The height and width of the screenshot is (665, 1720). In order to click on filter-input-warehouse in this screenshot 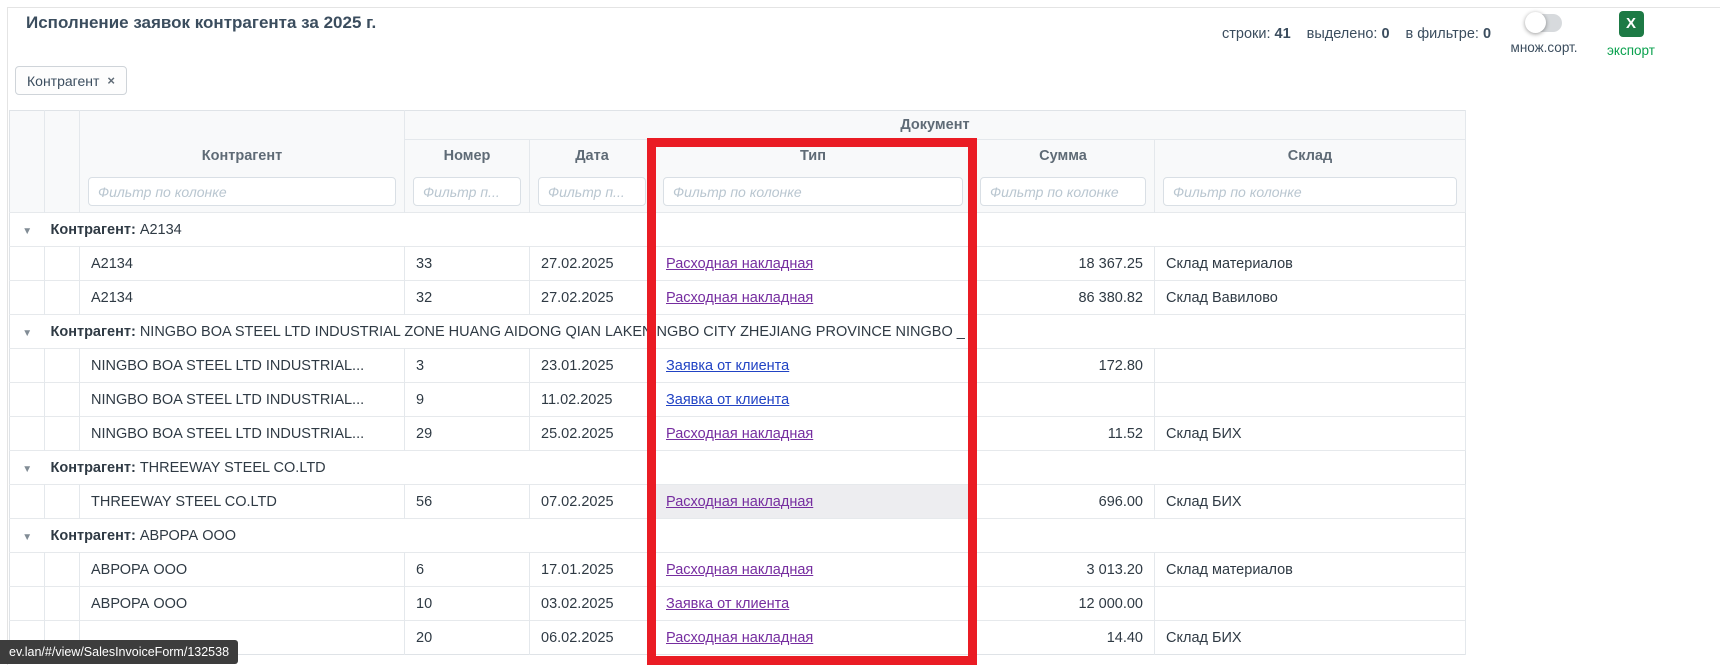, I will do `click(1310, 192)`.